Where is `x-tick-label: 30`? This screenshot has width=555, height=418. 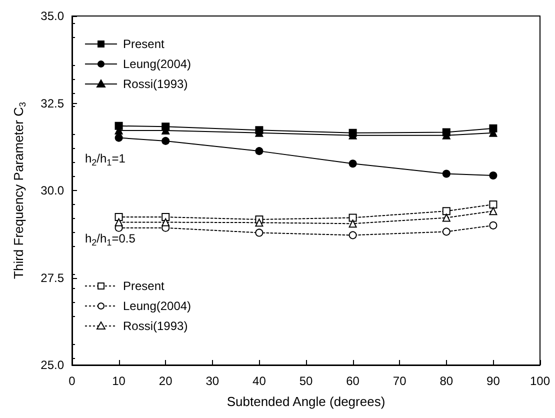
x-tick-label: 30 is located at coordinates (213, 381).